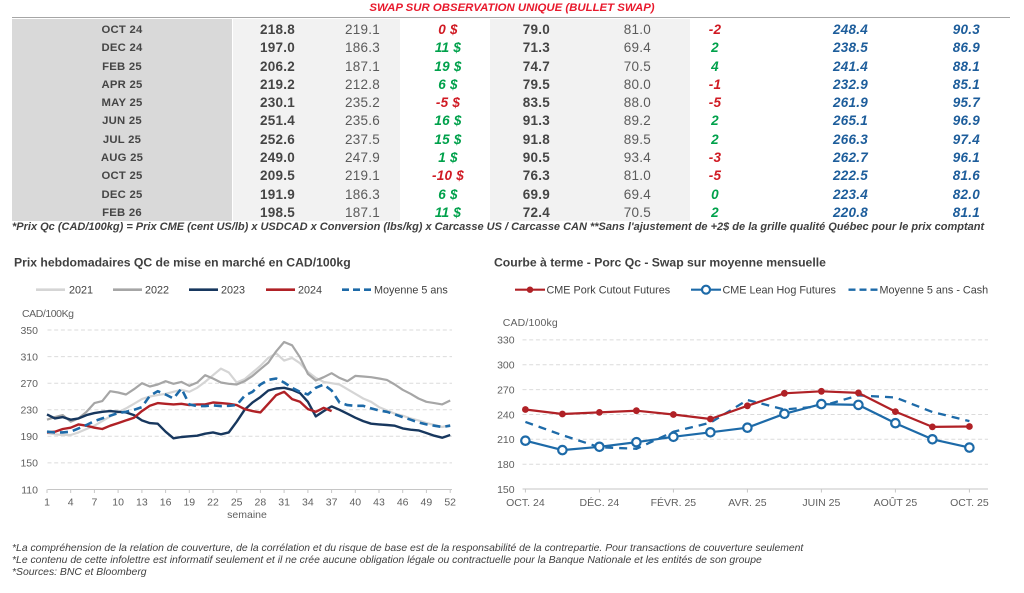 Image resolution: width=1024 pixels, height=593 pixels. Describe the element at coordinates (530, 323) in the screenshot. I see `svg-text: CAD/100kg` at that location.